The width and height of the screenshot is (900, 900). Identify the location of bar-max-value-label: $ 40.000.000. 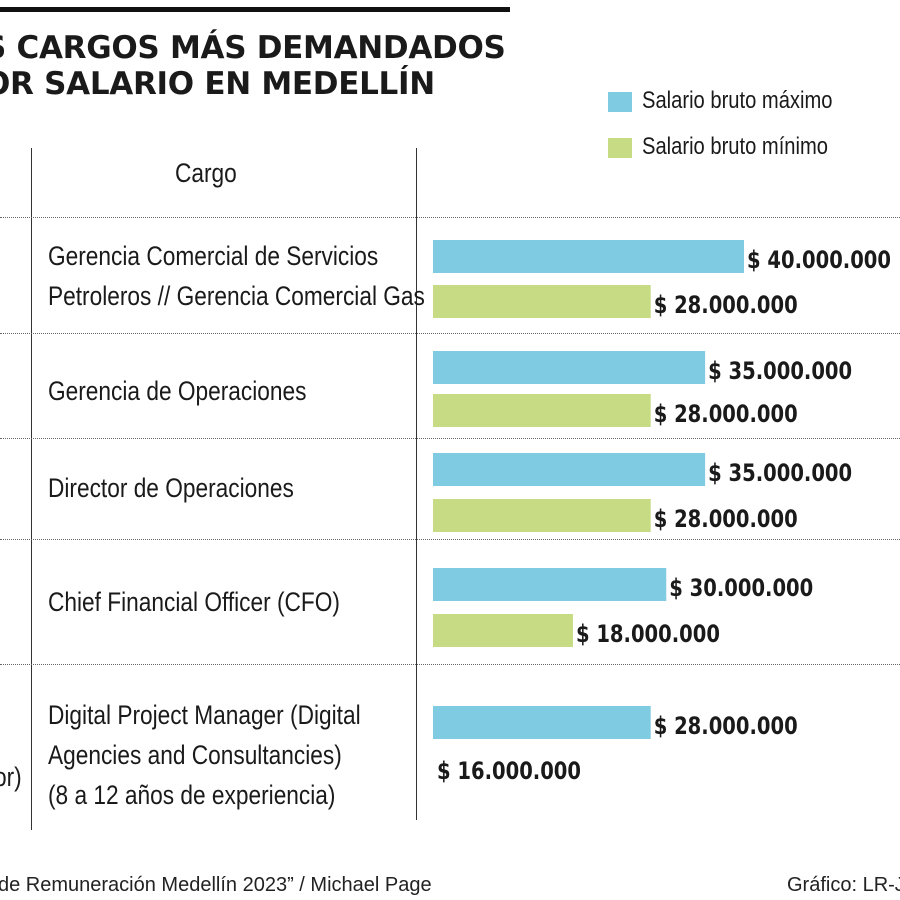
(819, 260).